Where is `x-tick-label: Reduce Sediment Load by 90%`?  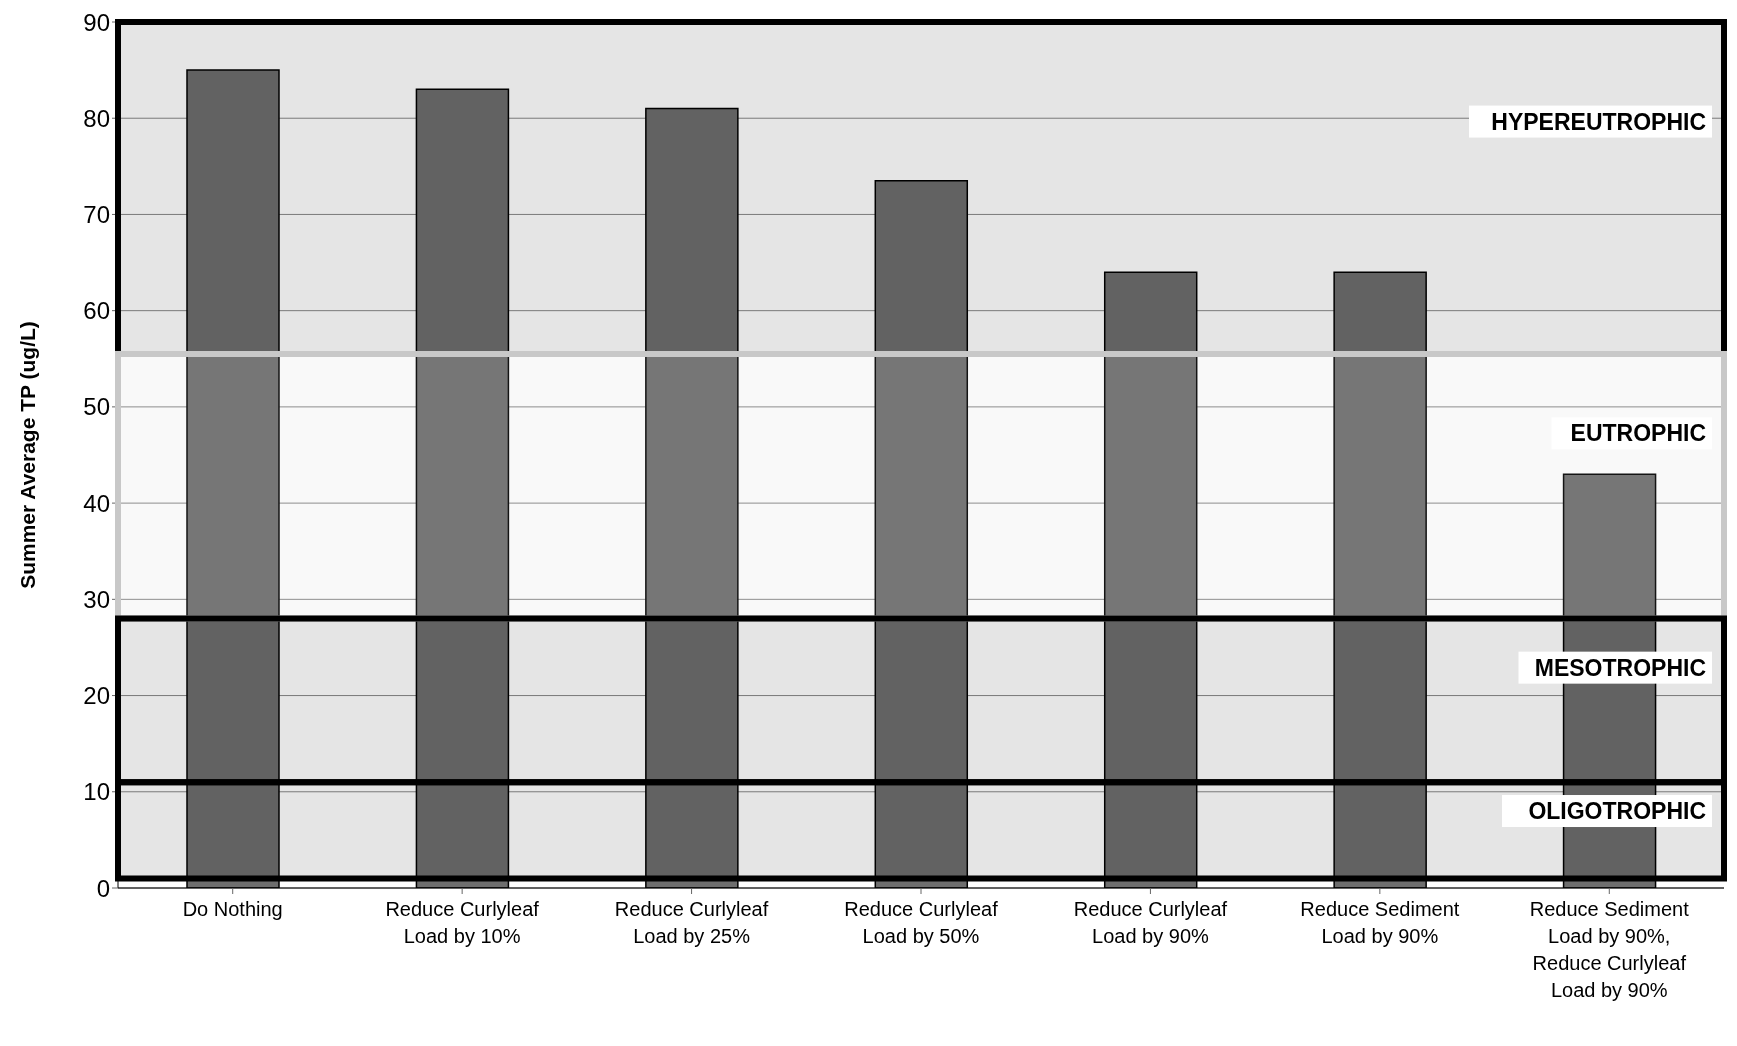
x-tick-label: Reduce Sediment Load by 90% is located at coordinates (1380, 922).